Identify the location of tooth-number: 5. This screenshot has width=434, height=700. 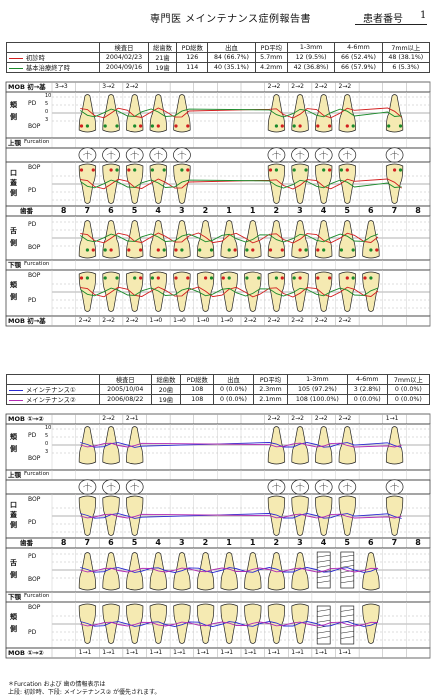
(134, 542).